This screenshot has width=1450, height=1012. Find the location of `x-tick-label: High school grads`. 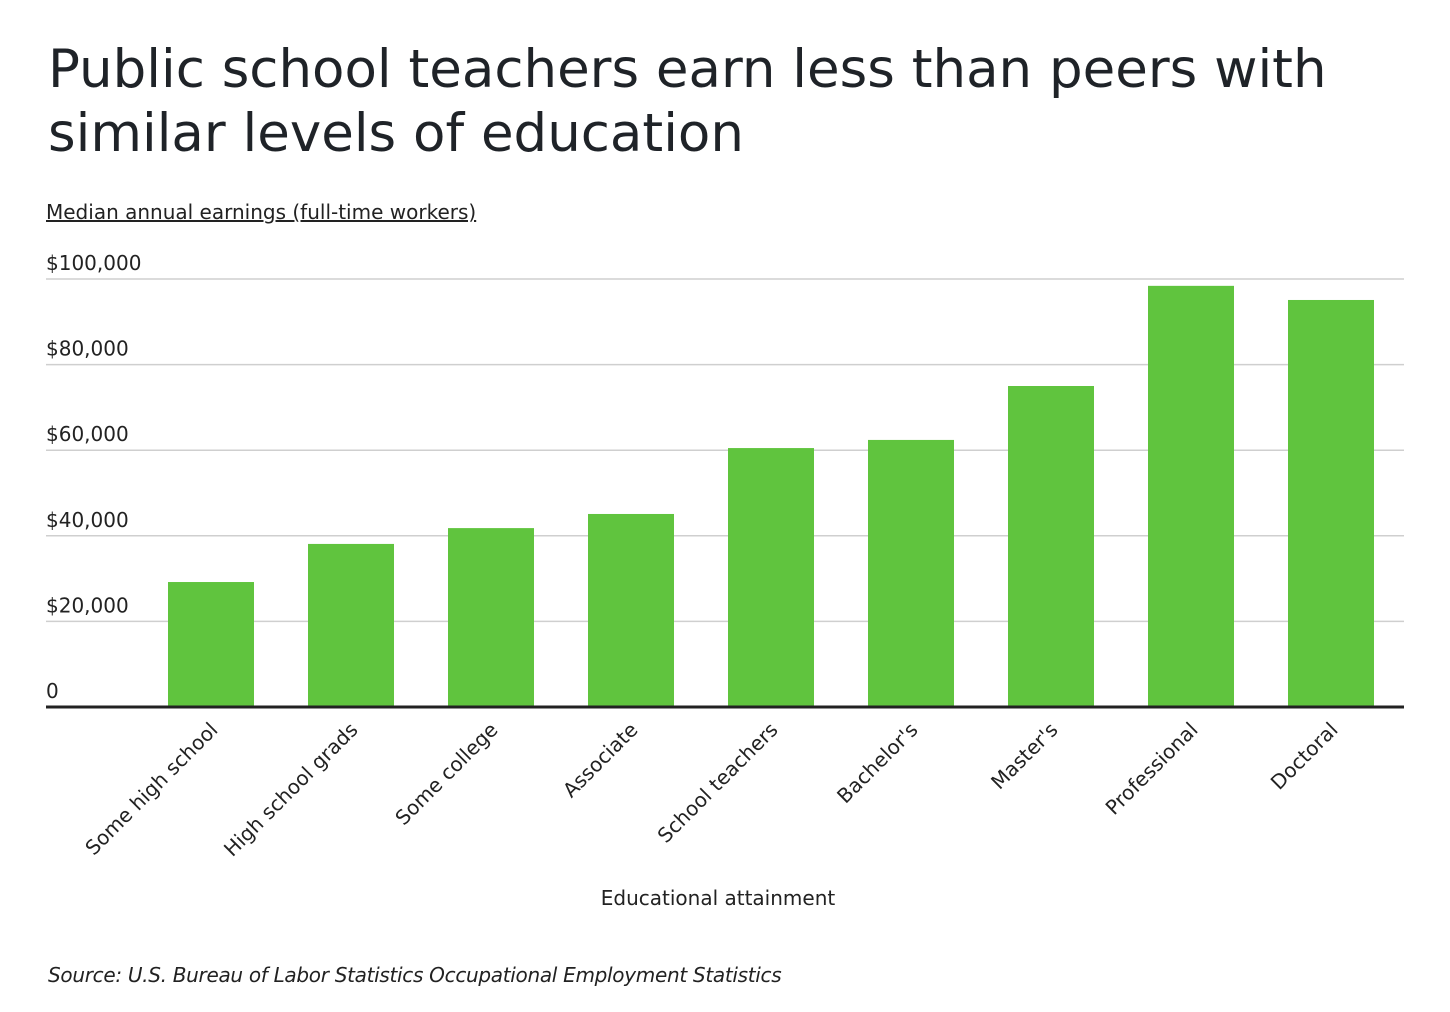

x-tick-label: High school grads is located at coordinates (291, 790).